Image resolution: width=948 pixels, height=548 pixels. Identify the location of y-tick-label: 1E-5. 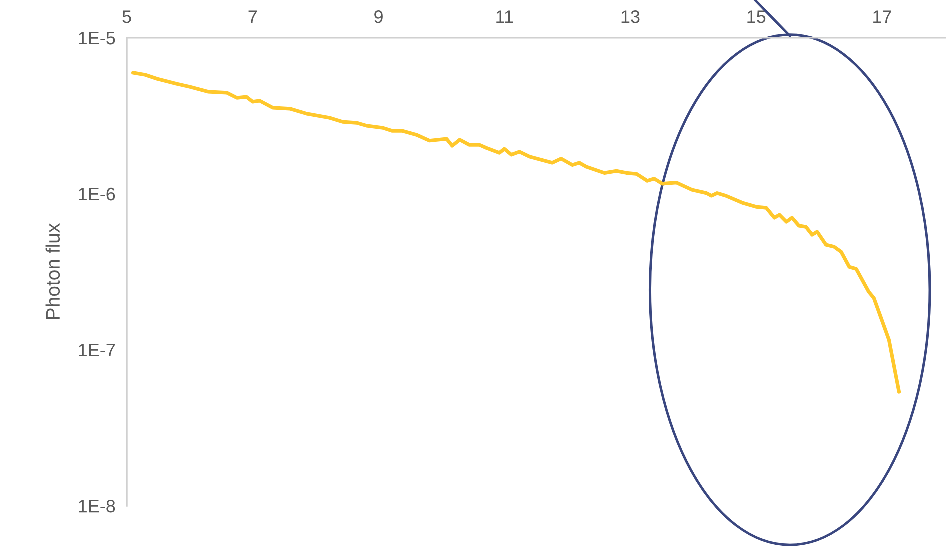
(97, 38).